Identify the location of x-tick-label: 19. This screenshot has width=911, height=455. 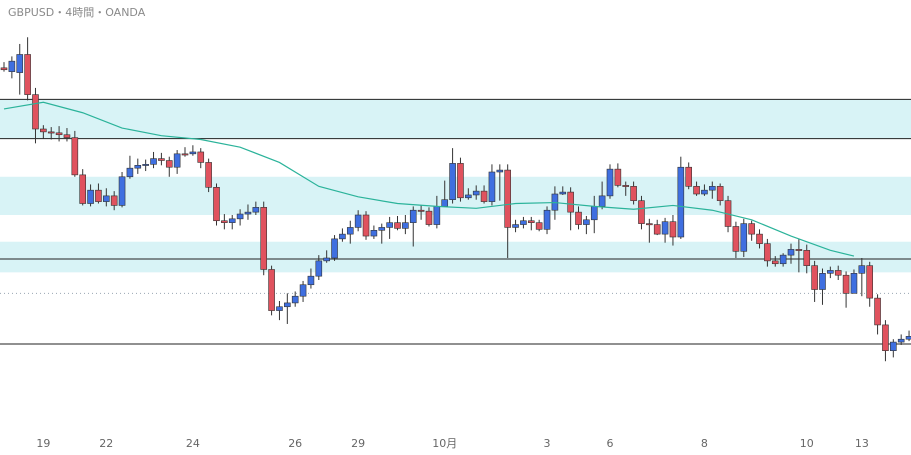
(43, 443).